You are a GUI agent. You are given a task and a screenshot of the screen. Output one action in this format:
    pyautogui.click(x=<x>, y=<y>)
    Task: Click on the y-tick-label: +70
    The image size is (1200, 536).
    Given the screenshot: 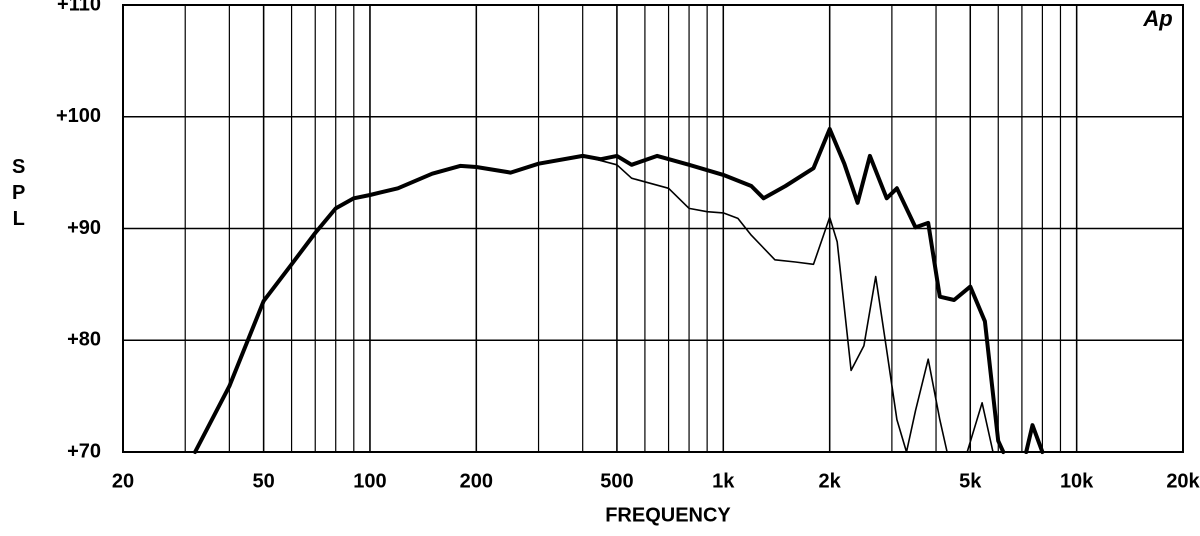 What is the action you would take?
    pyautogui.click(x=84, y=451)
    